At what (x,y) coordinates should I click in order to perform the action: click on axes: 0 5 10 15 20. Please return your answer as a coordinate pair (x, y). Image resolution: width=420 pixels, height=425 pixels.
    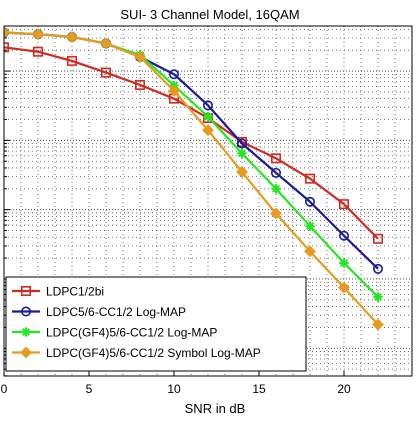
    Looking at the image, I should click on (176, 383).